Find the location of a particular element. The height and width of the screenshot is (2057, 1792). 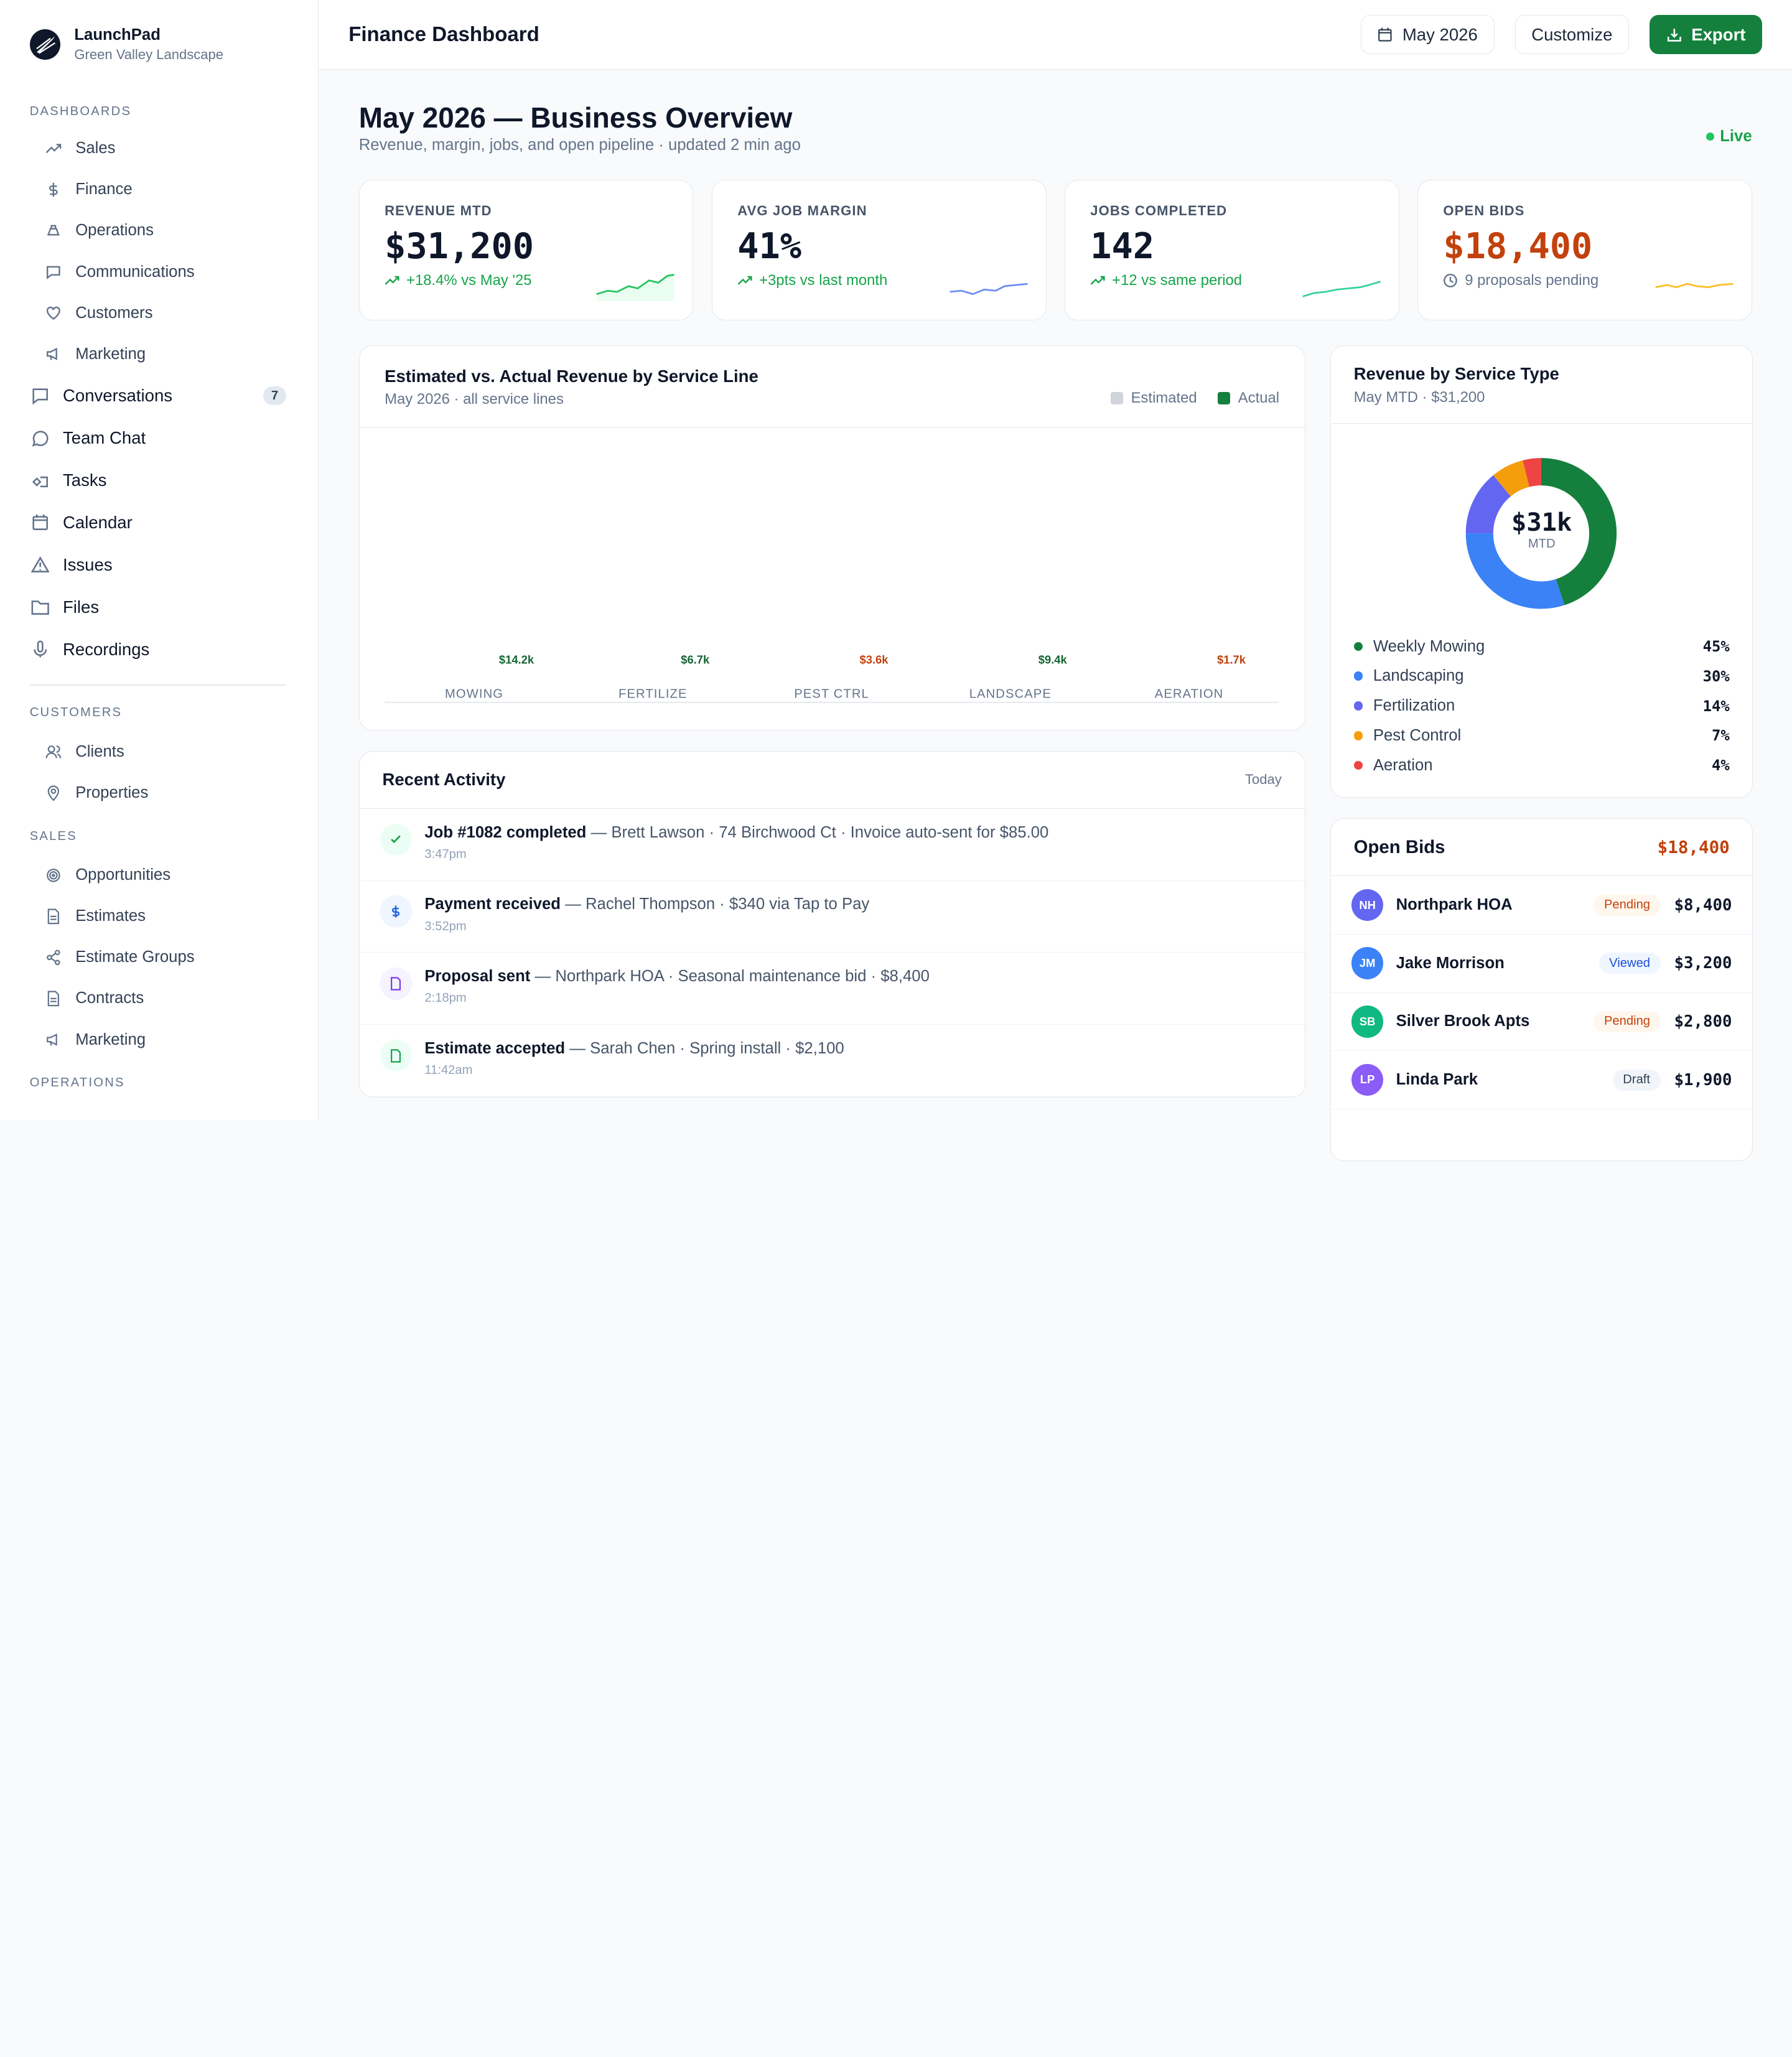

download-icon is located at coordinates (1674, 35).